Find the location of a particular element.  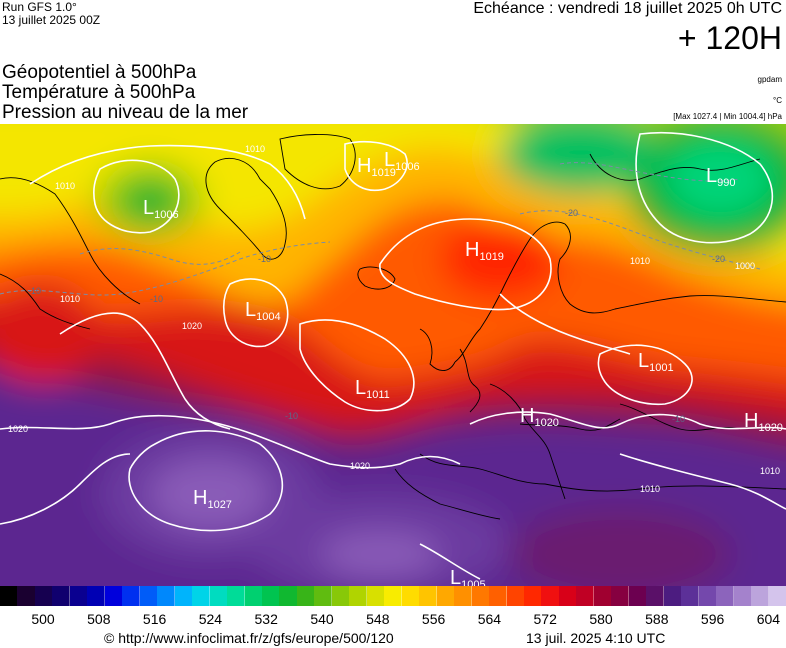

color-scale-tick: 596 is located at coordinates (712, 619).